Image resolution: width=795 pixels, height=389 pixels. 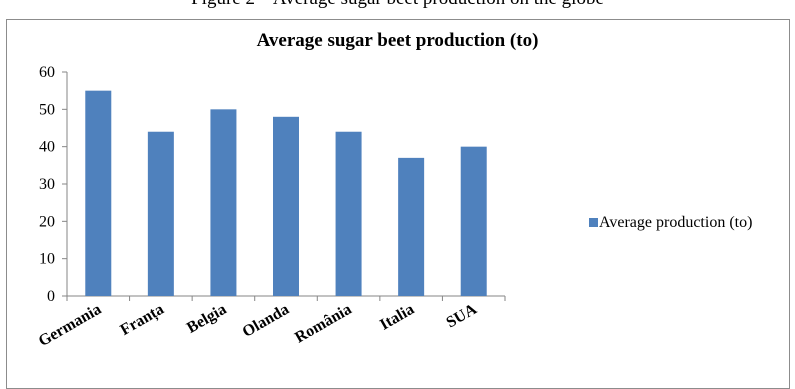 I want to click on x-tick-label: Italia, so click(x=397, y=317).